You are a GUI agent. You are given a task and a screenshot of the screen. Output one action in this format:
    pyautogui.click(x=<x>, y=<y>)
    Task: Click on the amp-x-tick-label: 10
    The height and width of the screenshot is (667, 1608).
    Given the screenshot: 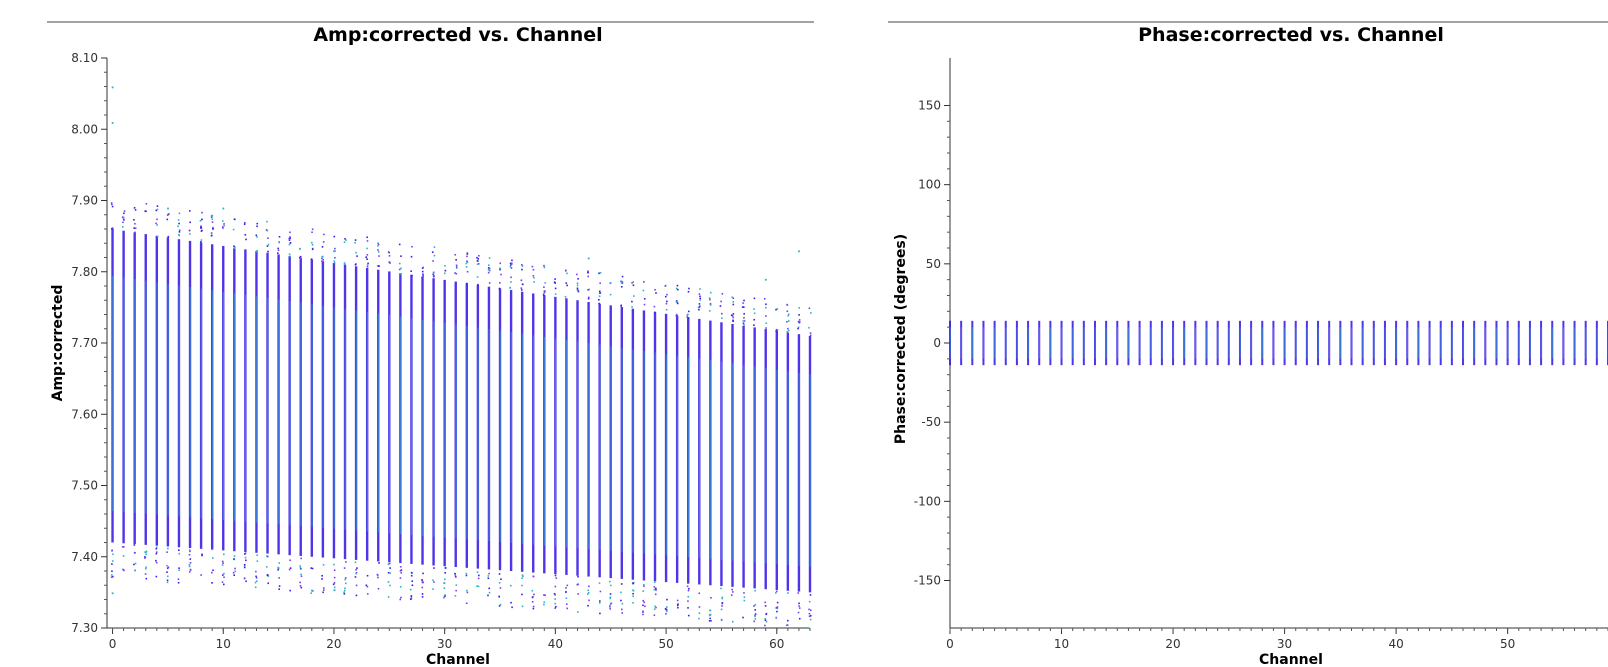 What is the action you would take?
    pyautogui.click(x=223, y=644)
    